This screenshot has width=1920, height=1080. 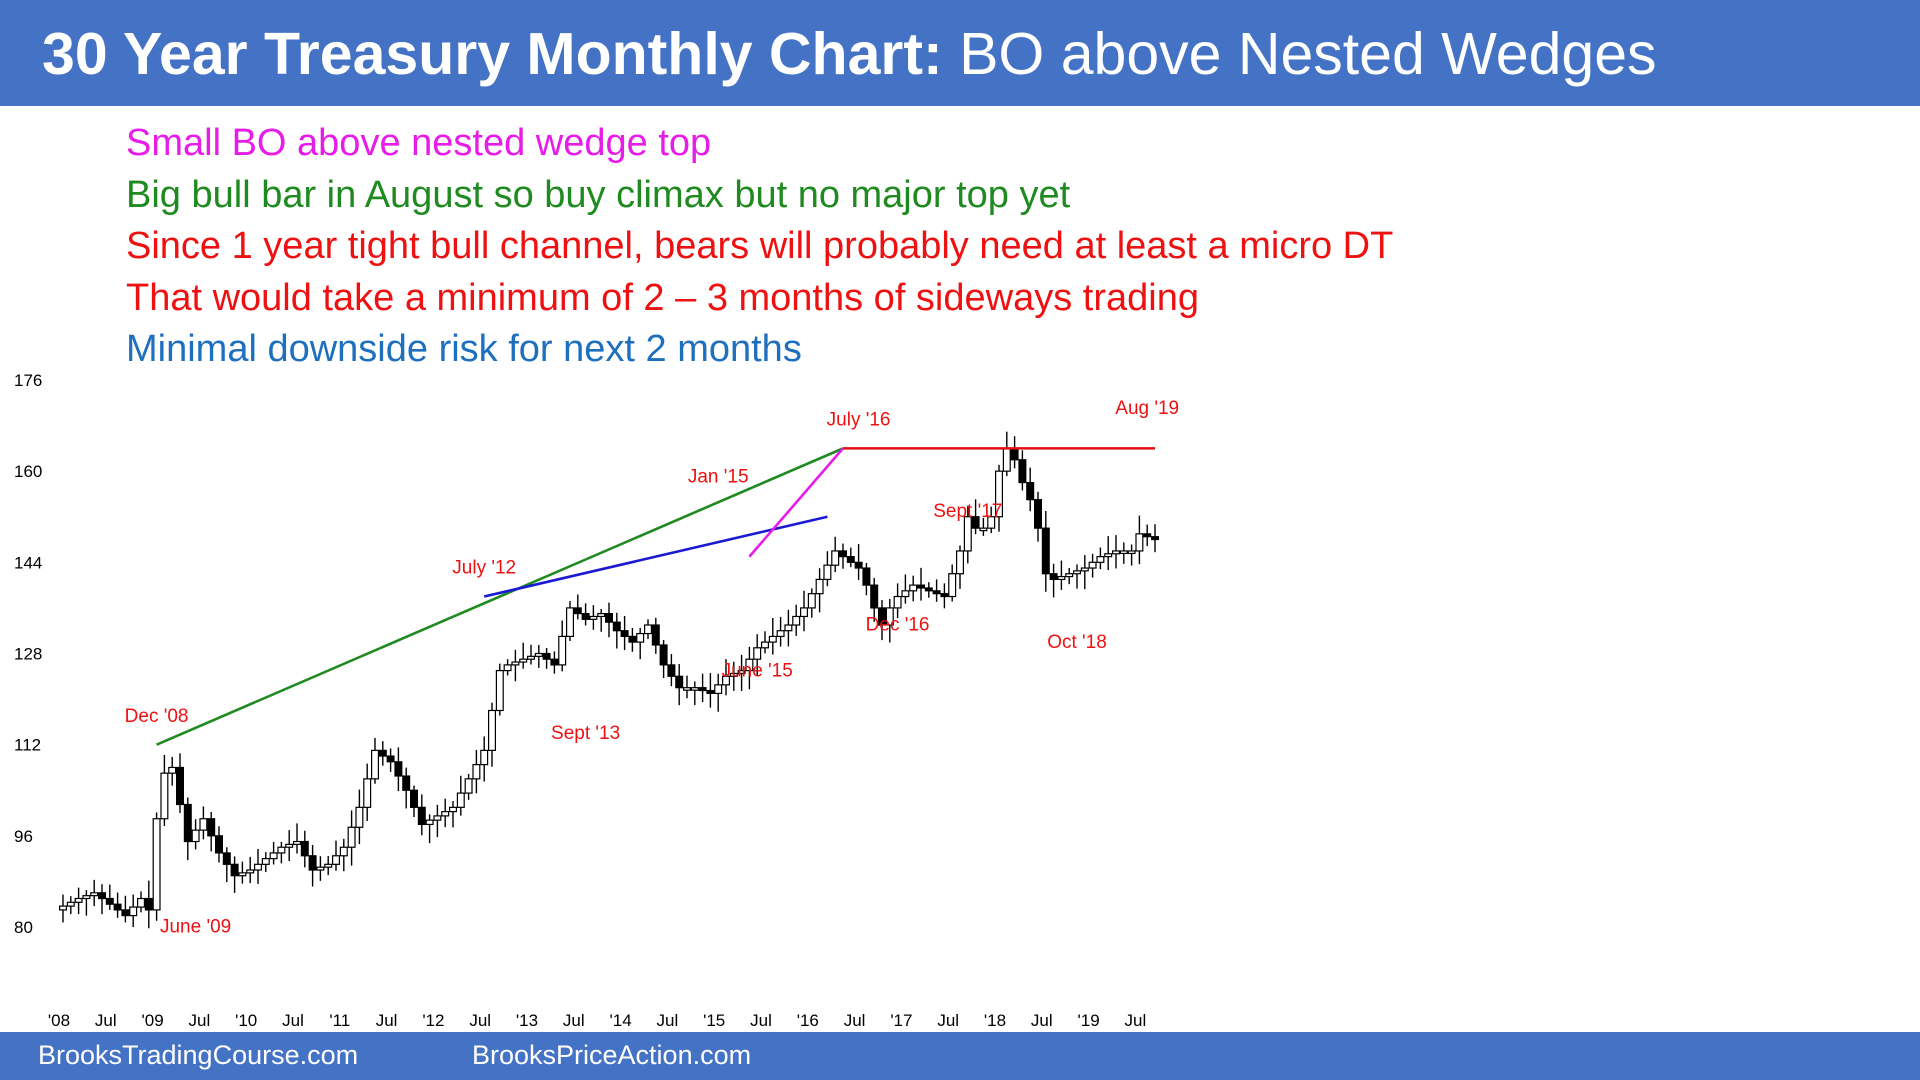 What do you see at coordinates (718, 477) in the screenshot?
I see `chart-annotation: Jan '15` at bounding box center [718, 477].